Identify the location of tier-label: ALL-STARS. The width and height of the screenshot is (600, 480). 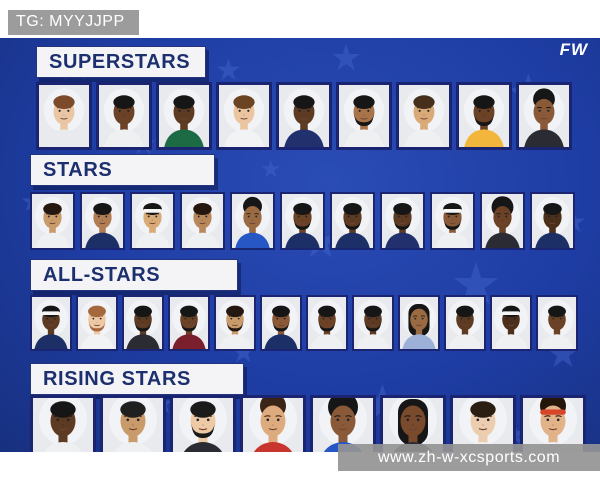
(134, 275).